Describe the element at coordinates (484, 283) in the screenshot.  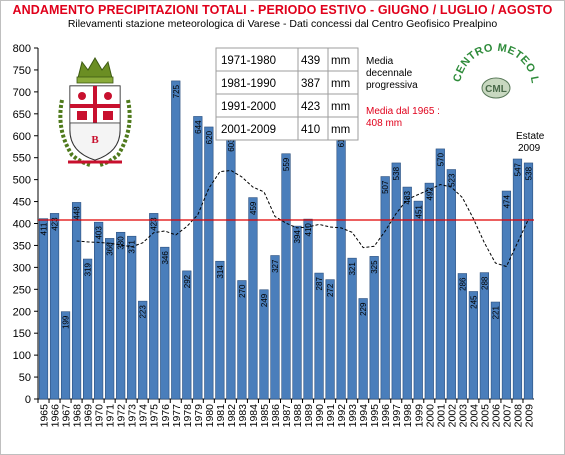
I see `bar-value-label: 288` at that location.